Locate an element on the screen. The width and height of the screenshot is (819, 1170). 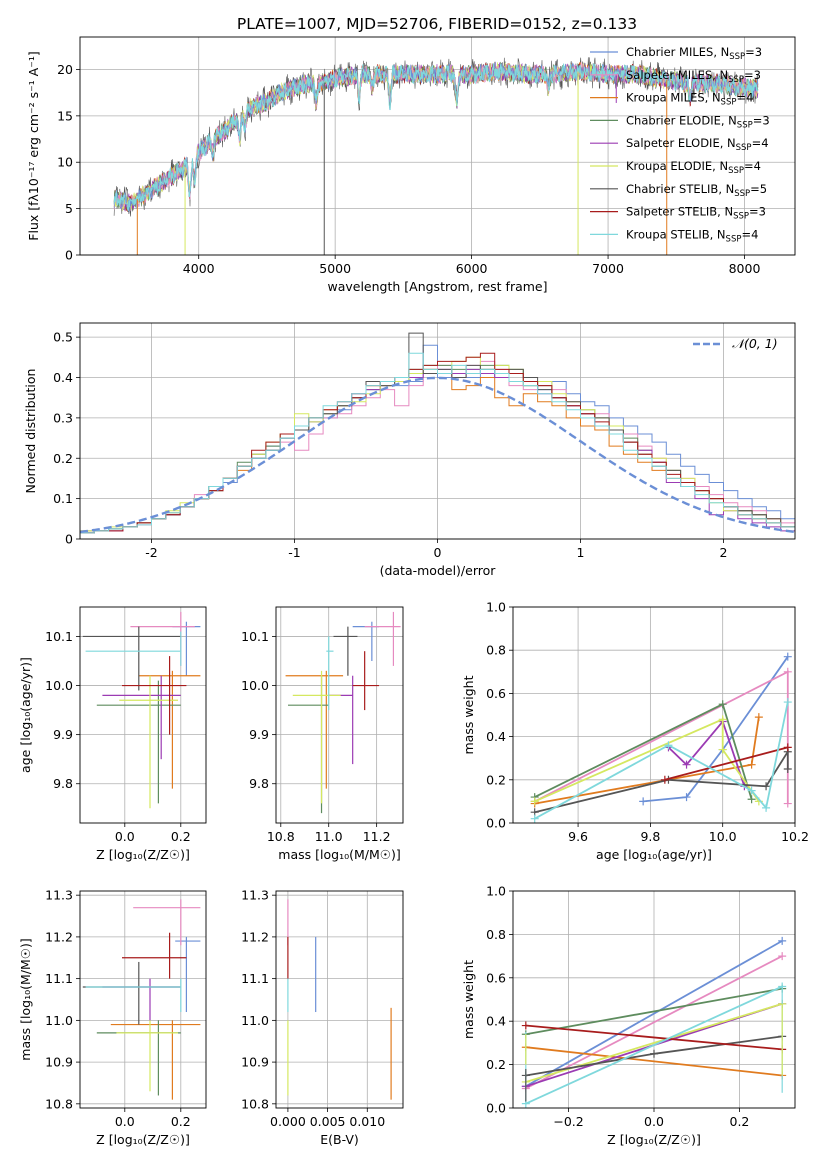
x-tick-label: 2 is located at coordinates (724, 552).